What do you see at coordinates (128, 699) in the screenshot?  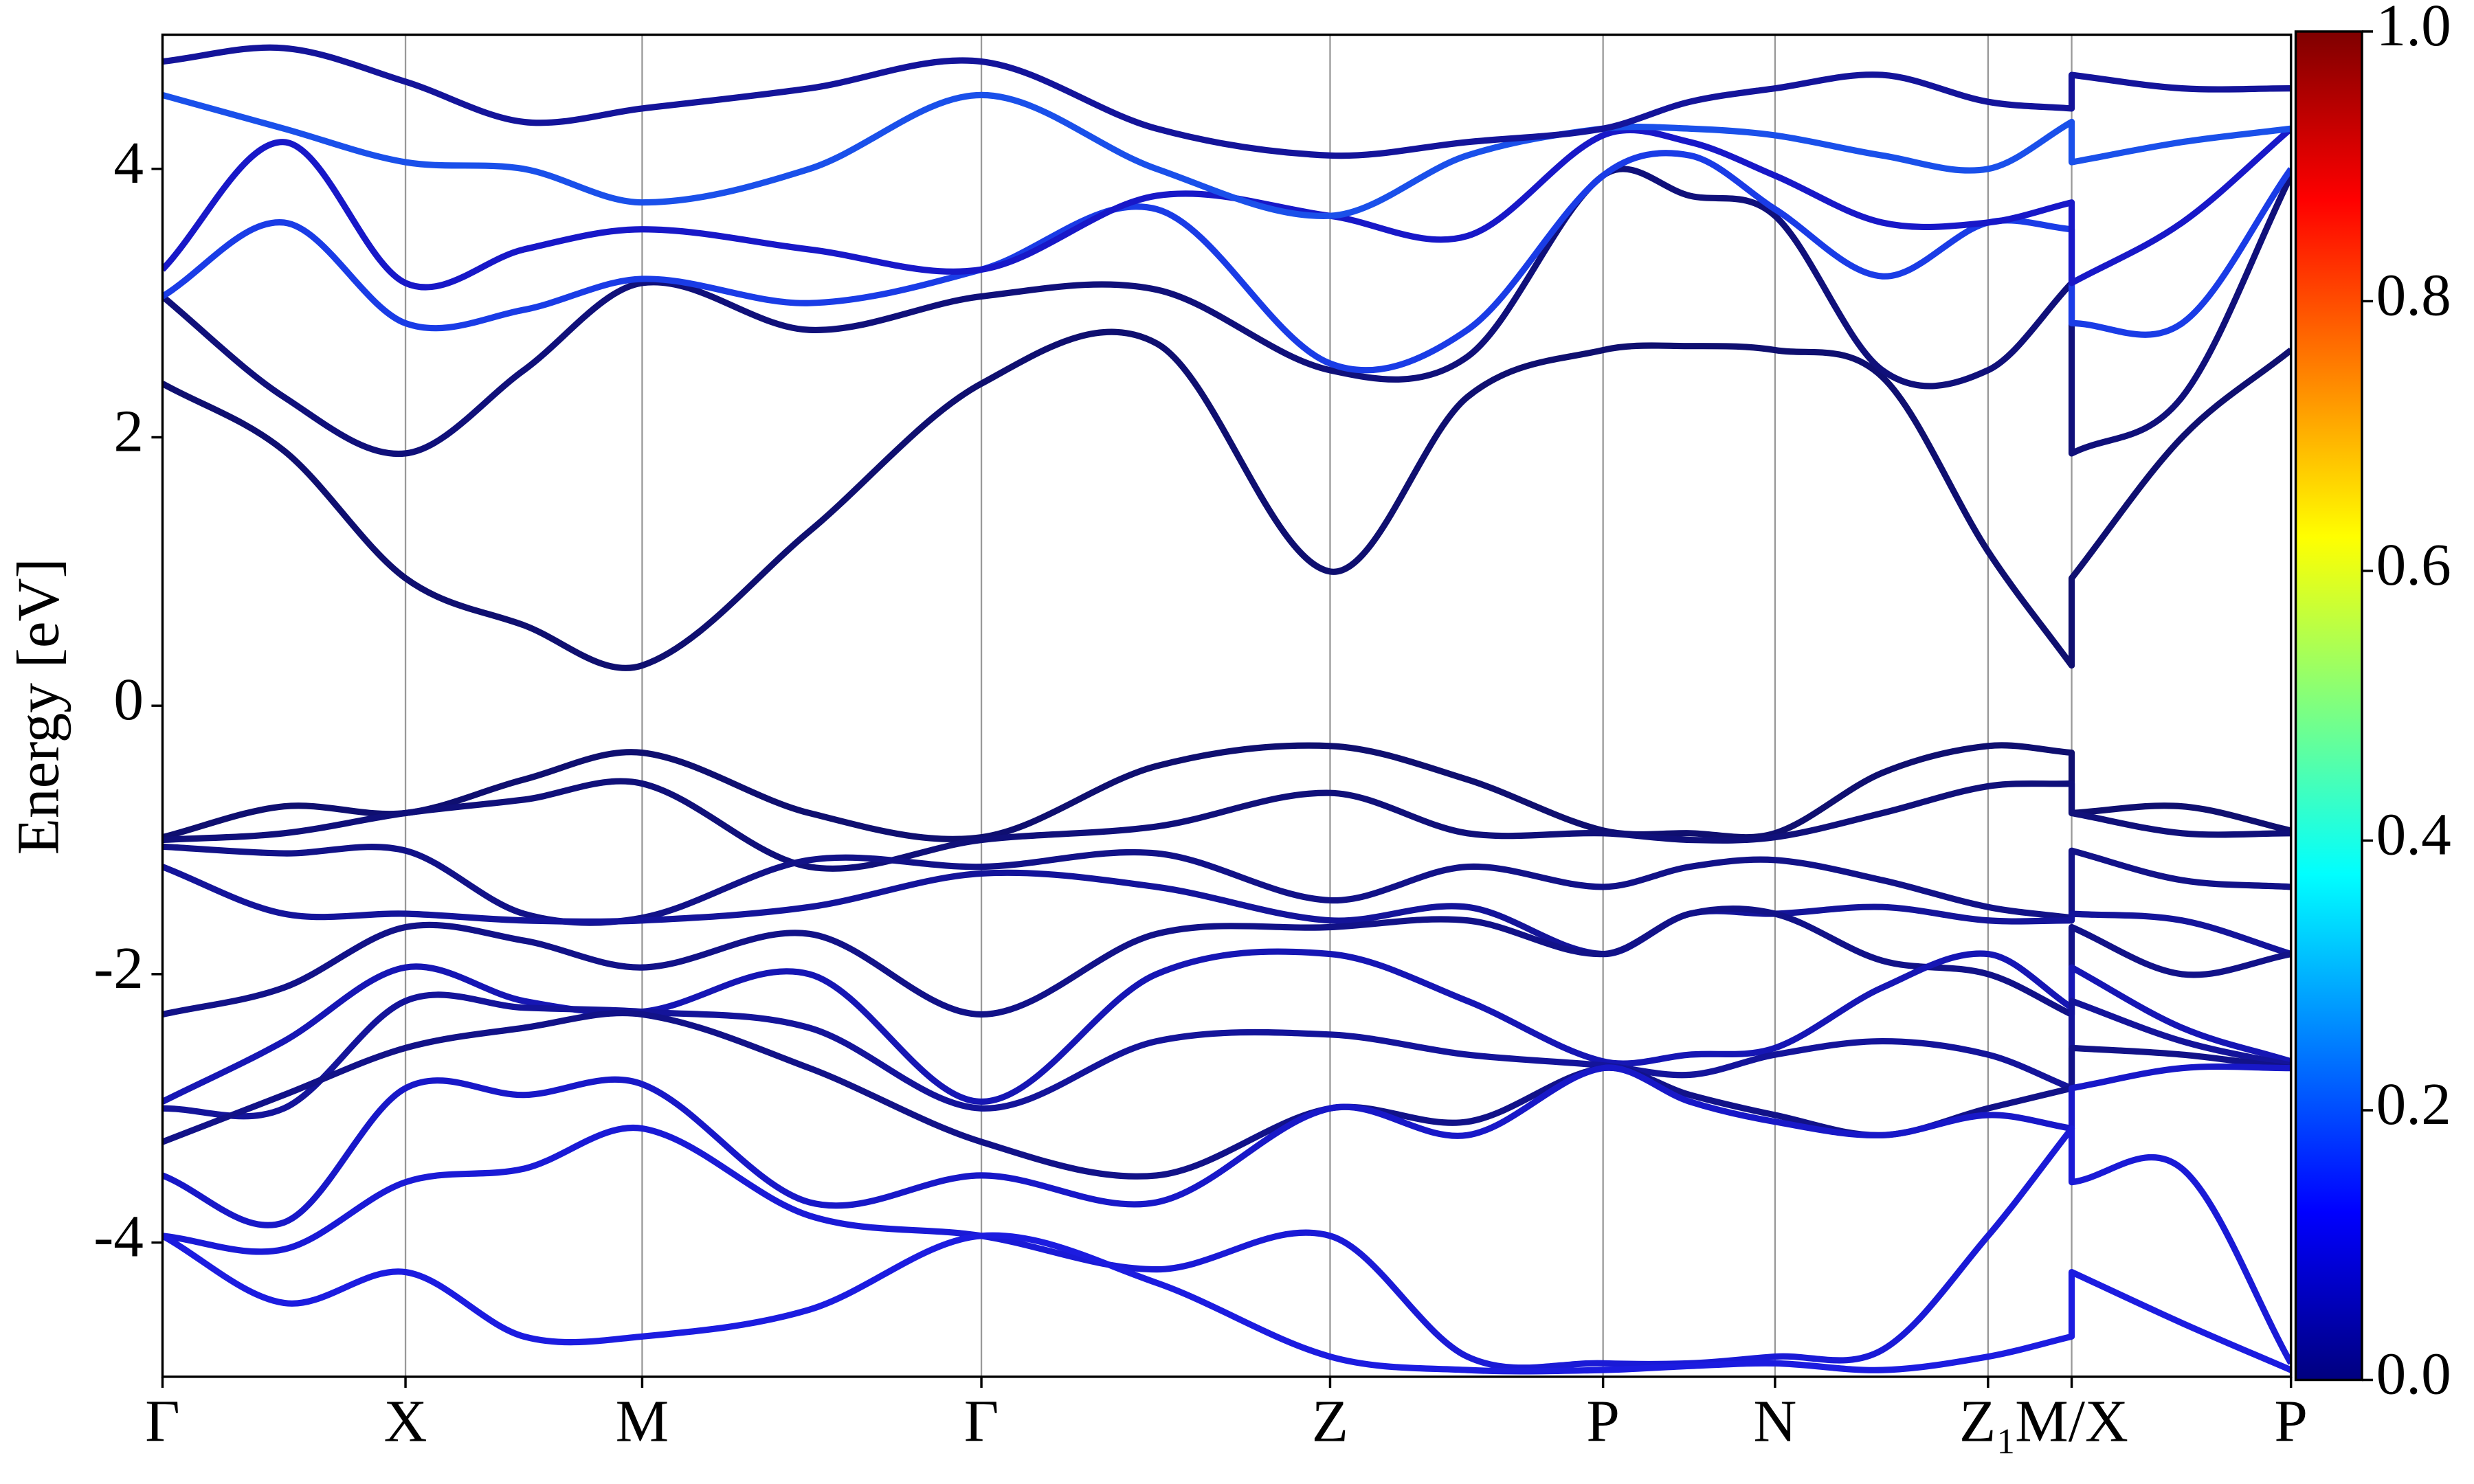 I see `y-tick-label: 0` at bounding box center [128, 699].